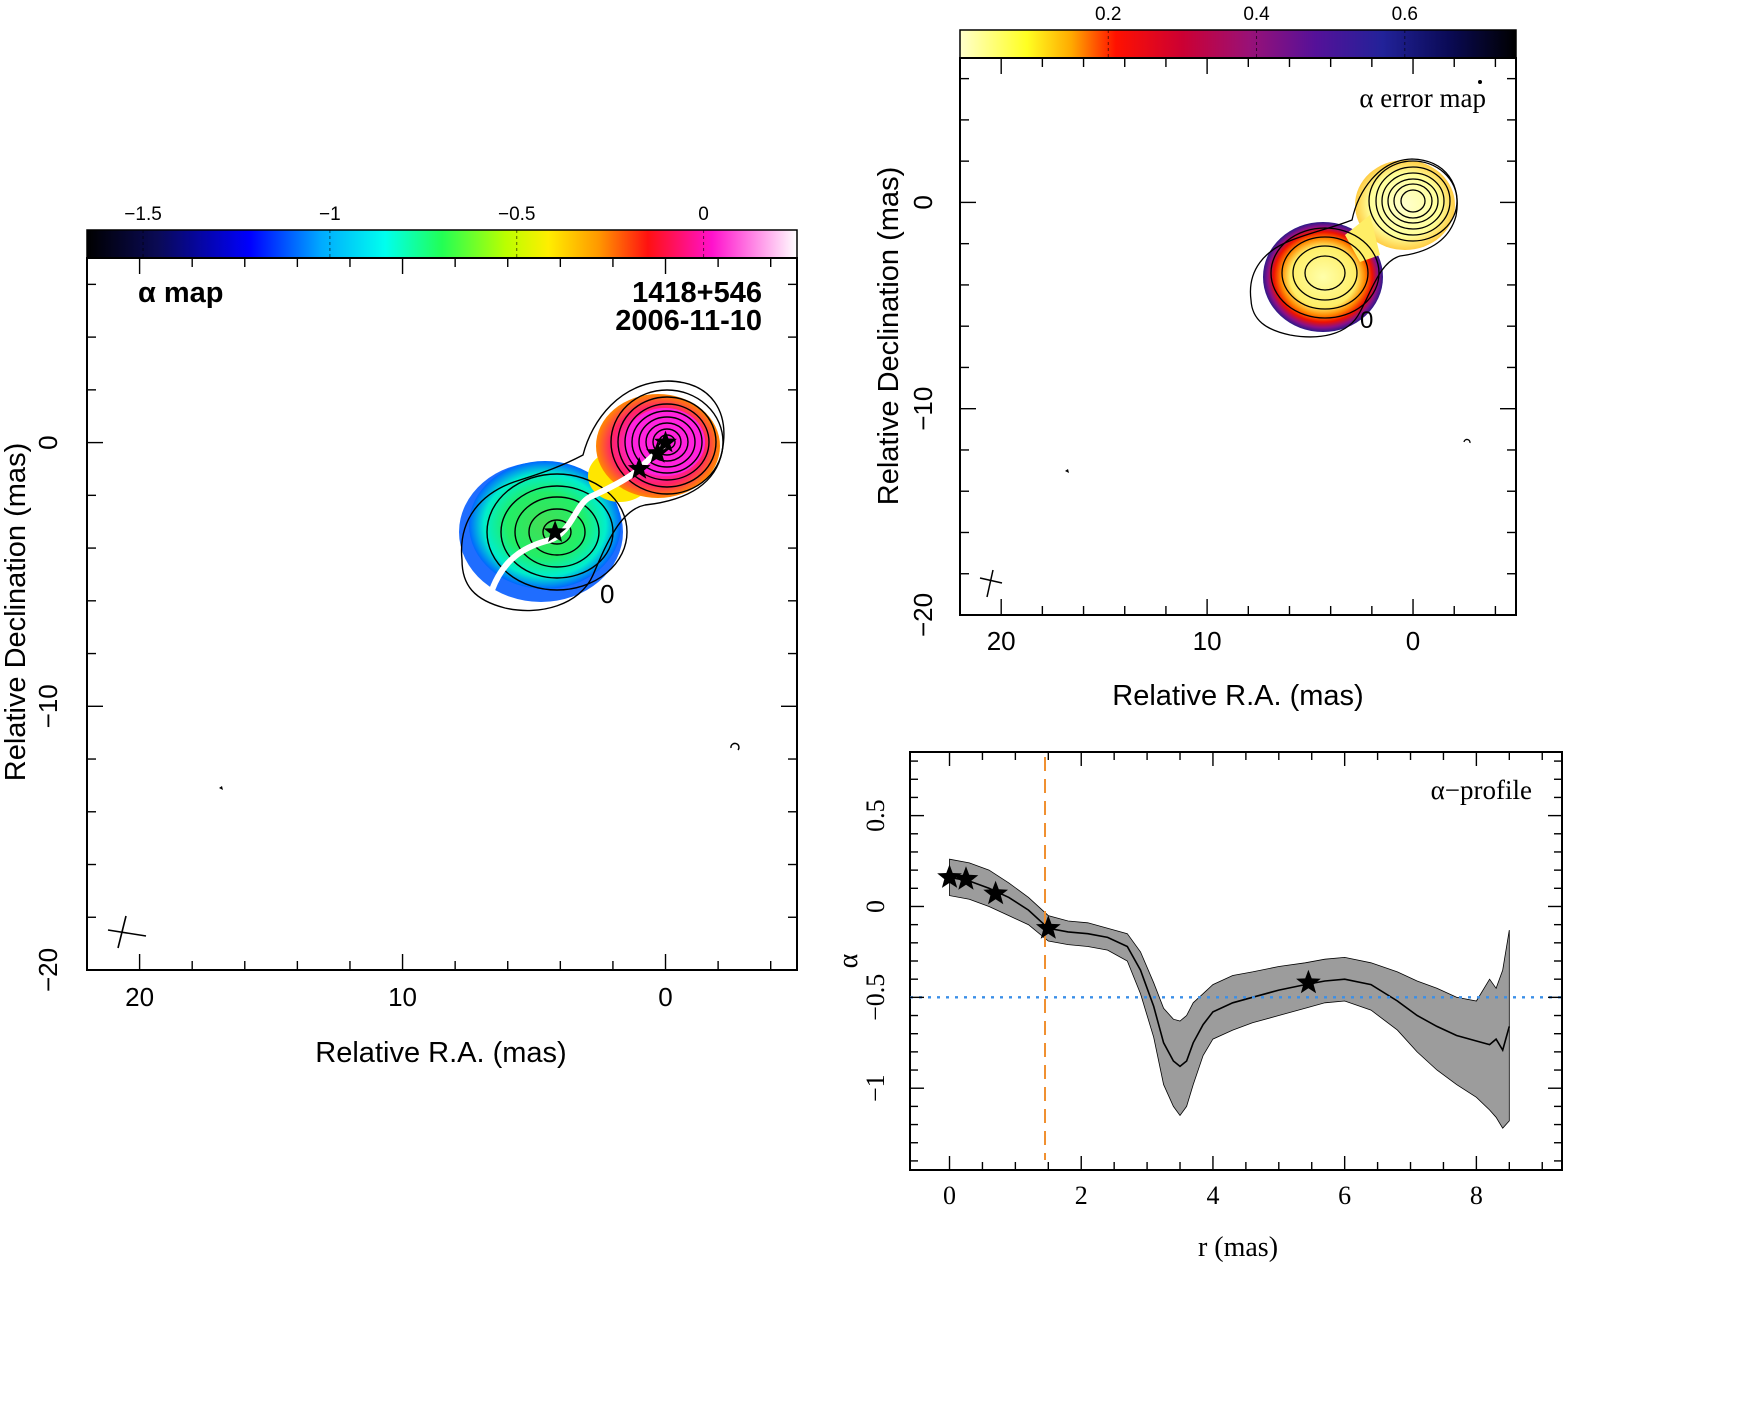 The height and width of the screenshot is (1417, 1756). I want to click on error-colorbar-ticks: 0.2 0.4 0.6, so click(1256, 31).